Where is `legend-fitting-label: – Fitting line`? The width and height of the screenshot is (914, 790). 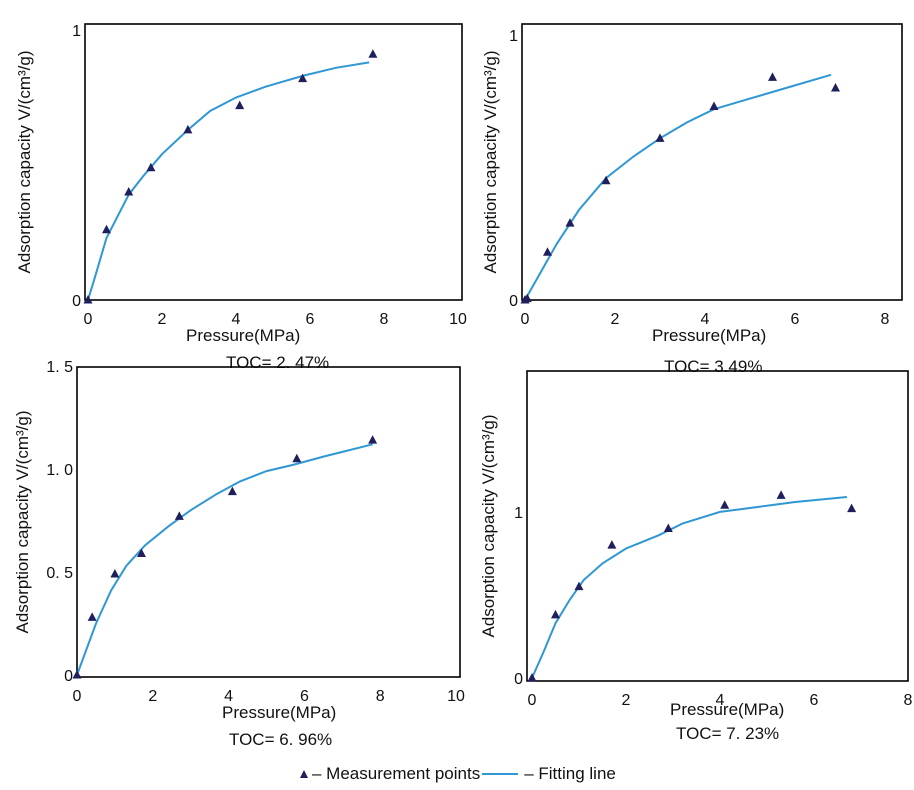
legend-fitting-label: – Fitting line is located at coordinates (570, 773).